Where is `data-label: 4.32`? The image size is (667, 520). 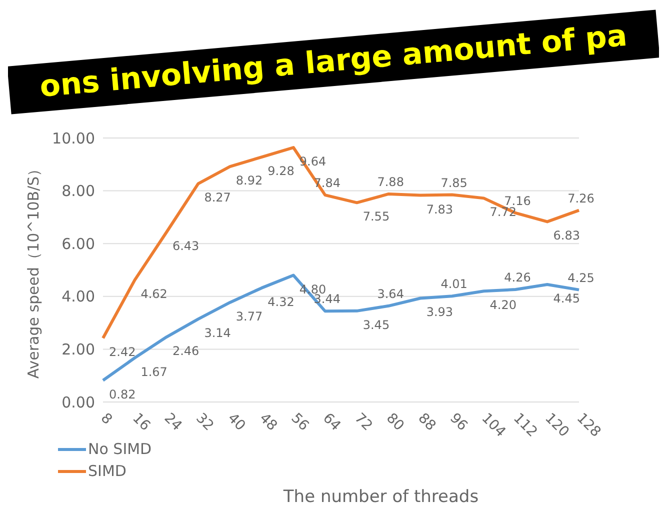 data-label: 4.32 is located at coordinates (281, 301).